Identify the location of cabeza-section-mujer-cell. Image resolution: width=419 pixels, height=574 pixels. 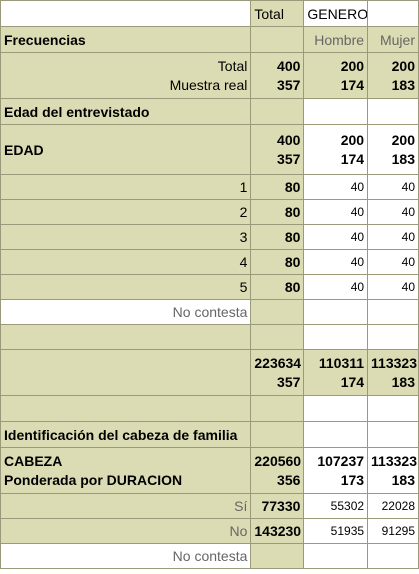
(393, 434).